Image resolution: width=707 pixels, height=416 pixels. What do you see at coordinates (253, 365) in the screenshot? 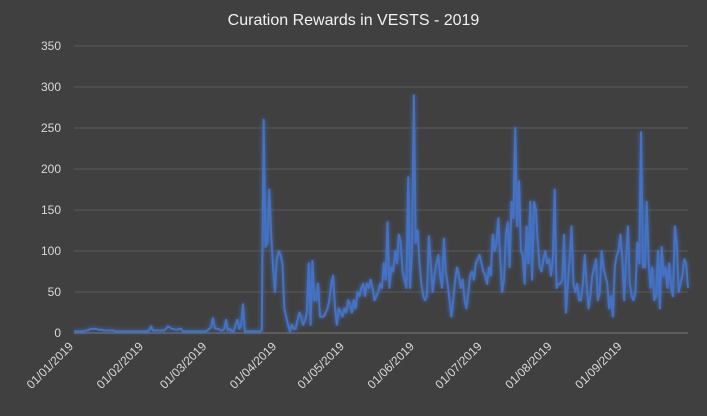
I see `x-tick-label: 01/04/2019` at bounding box center [253, 365].